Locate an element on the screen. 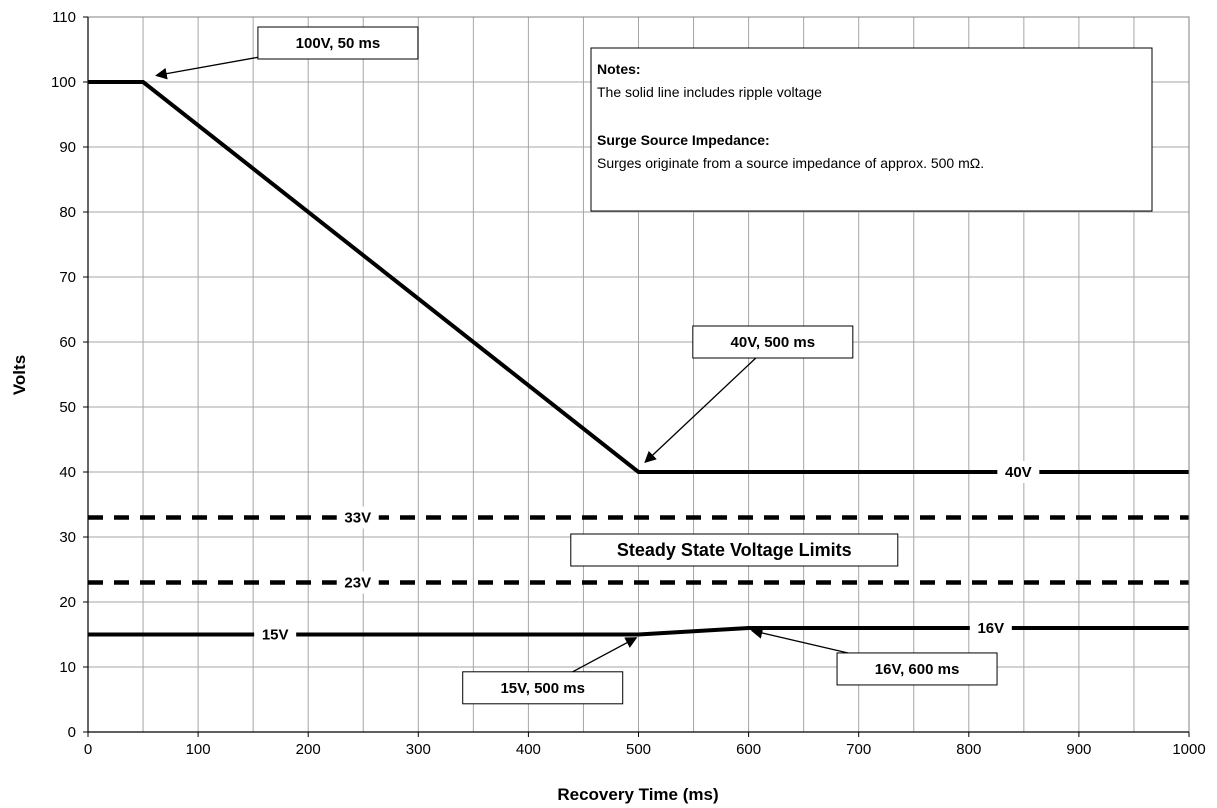 This screenshot has height=808, width=1217. notes-heading-2: Surge Source Impedance: is located at coordinates (683, 140).